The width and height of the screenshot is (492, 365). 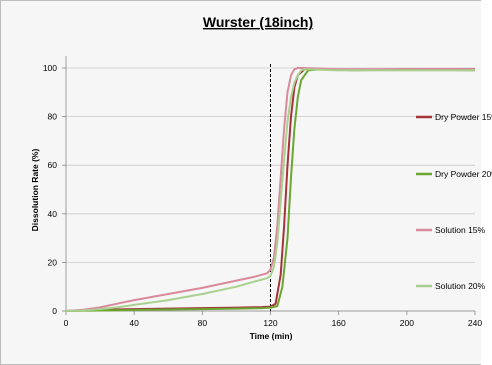 What do you see at coordinates (463, 117) in the screenshot?
I see `legend-label-1: Dry Powder 15%` at bounding box center [463, 117].